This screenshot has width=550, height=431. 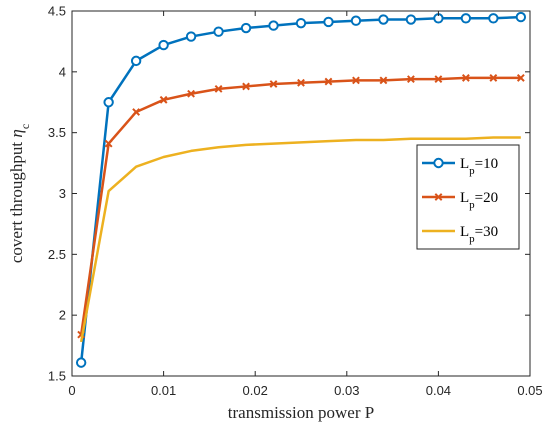 What do you see at coordinates (62, 193) in the screenshot?
I see `y-tick-label: 3` at bounding box center [62, 193].